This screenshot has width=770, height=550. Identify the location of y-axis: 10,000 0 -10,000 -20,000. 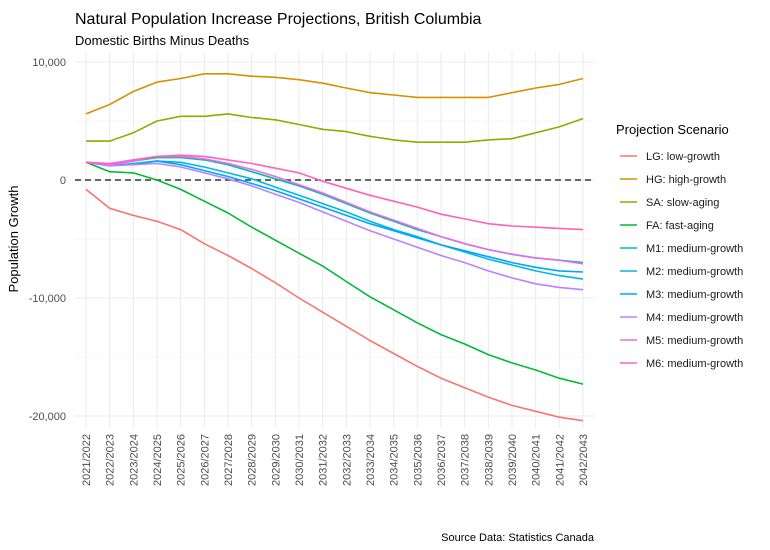
(47, 240).